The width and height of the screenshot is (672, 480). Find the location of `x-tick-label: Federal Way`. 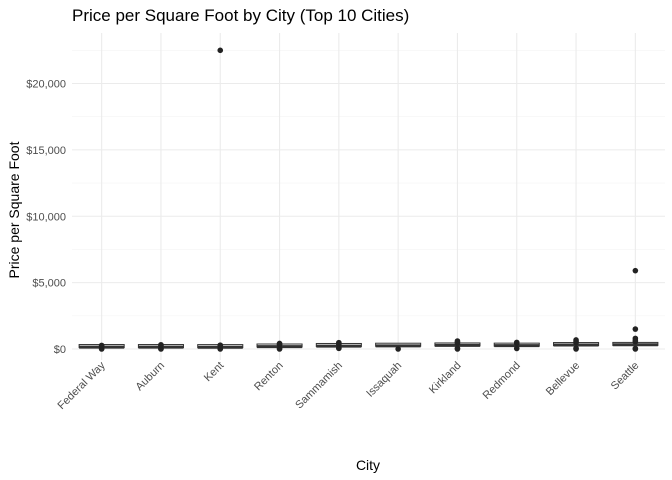

x-tick-label: Federal Way is located at coordinates (81, 385).